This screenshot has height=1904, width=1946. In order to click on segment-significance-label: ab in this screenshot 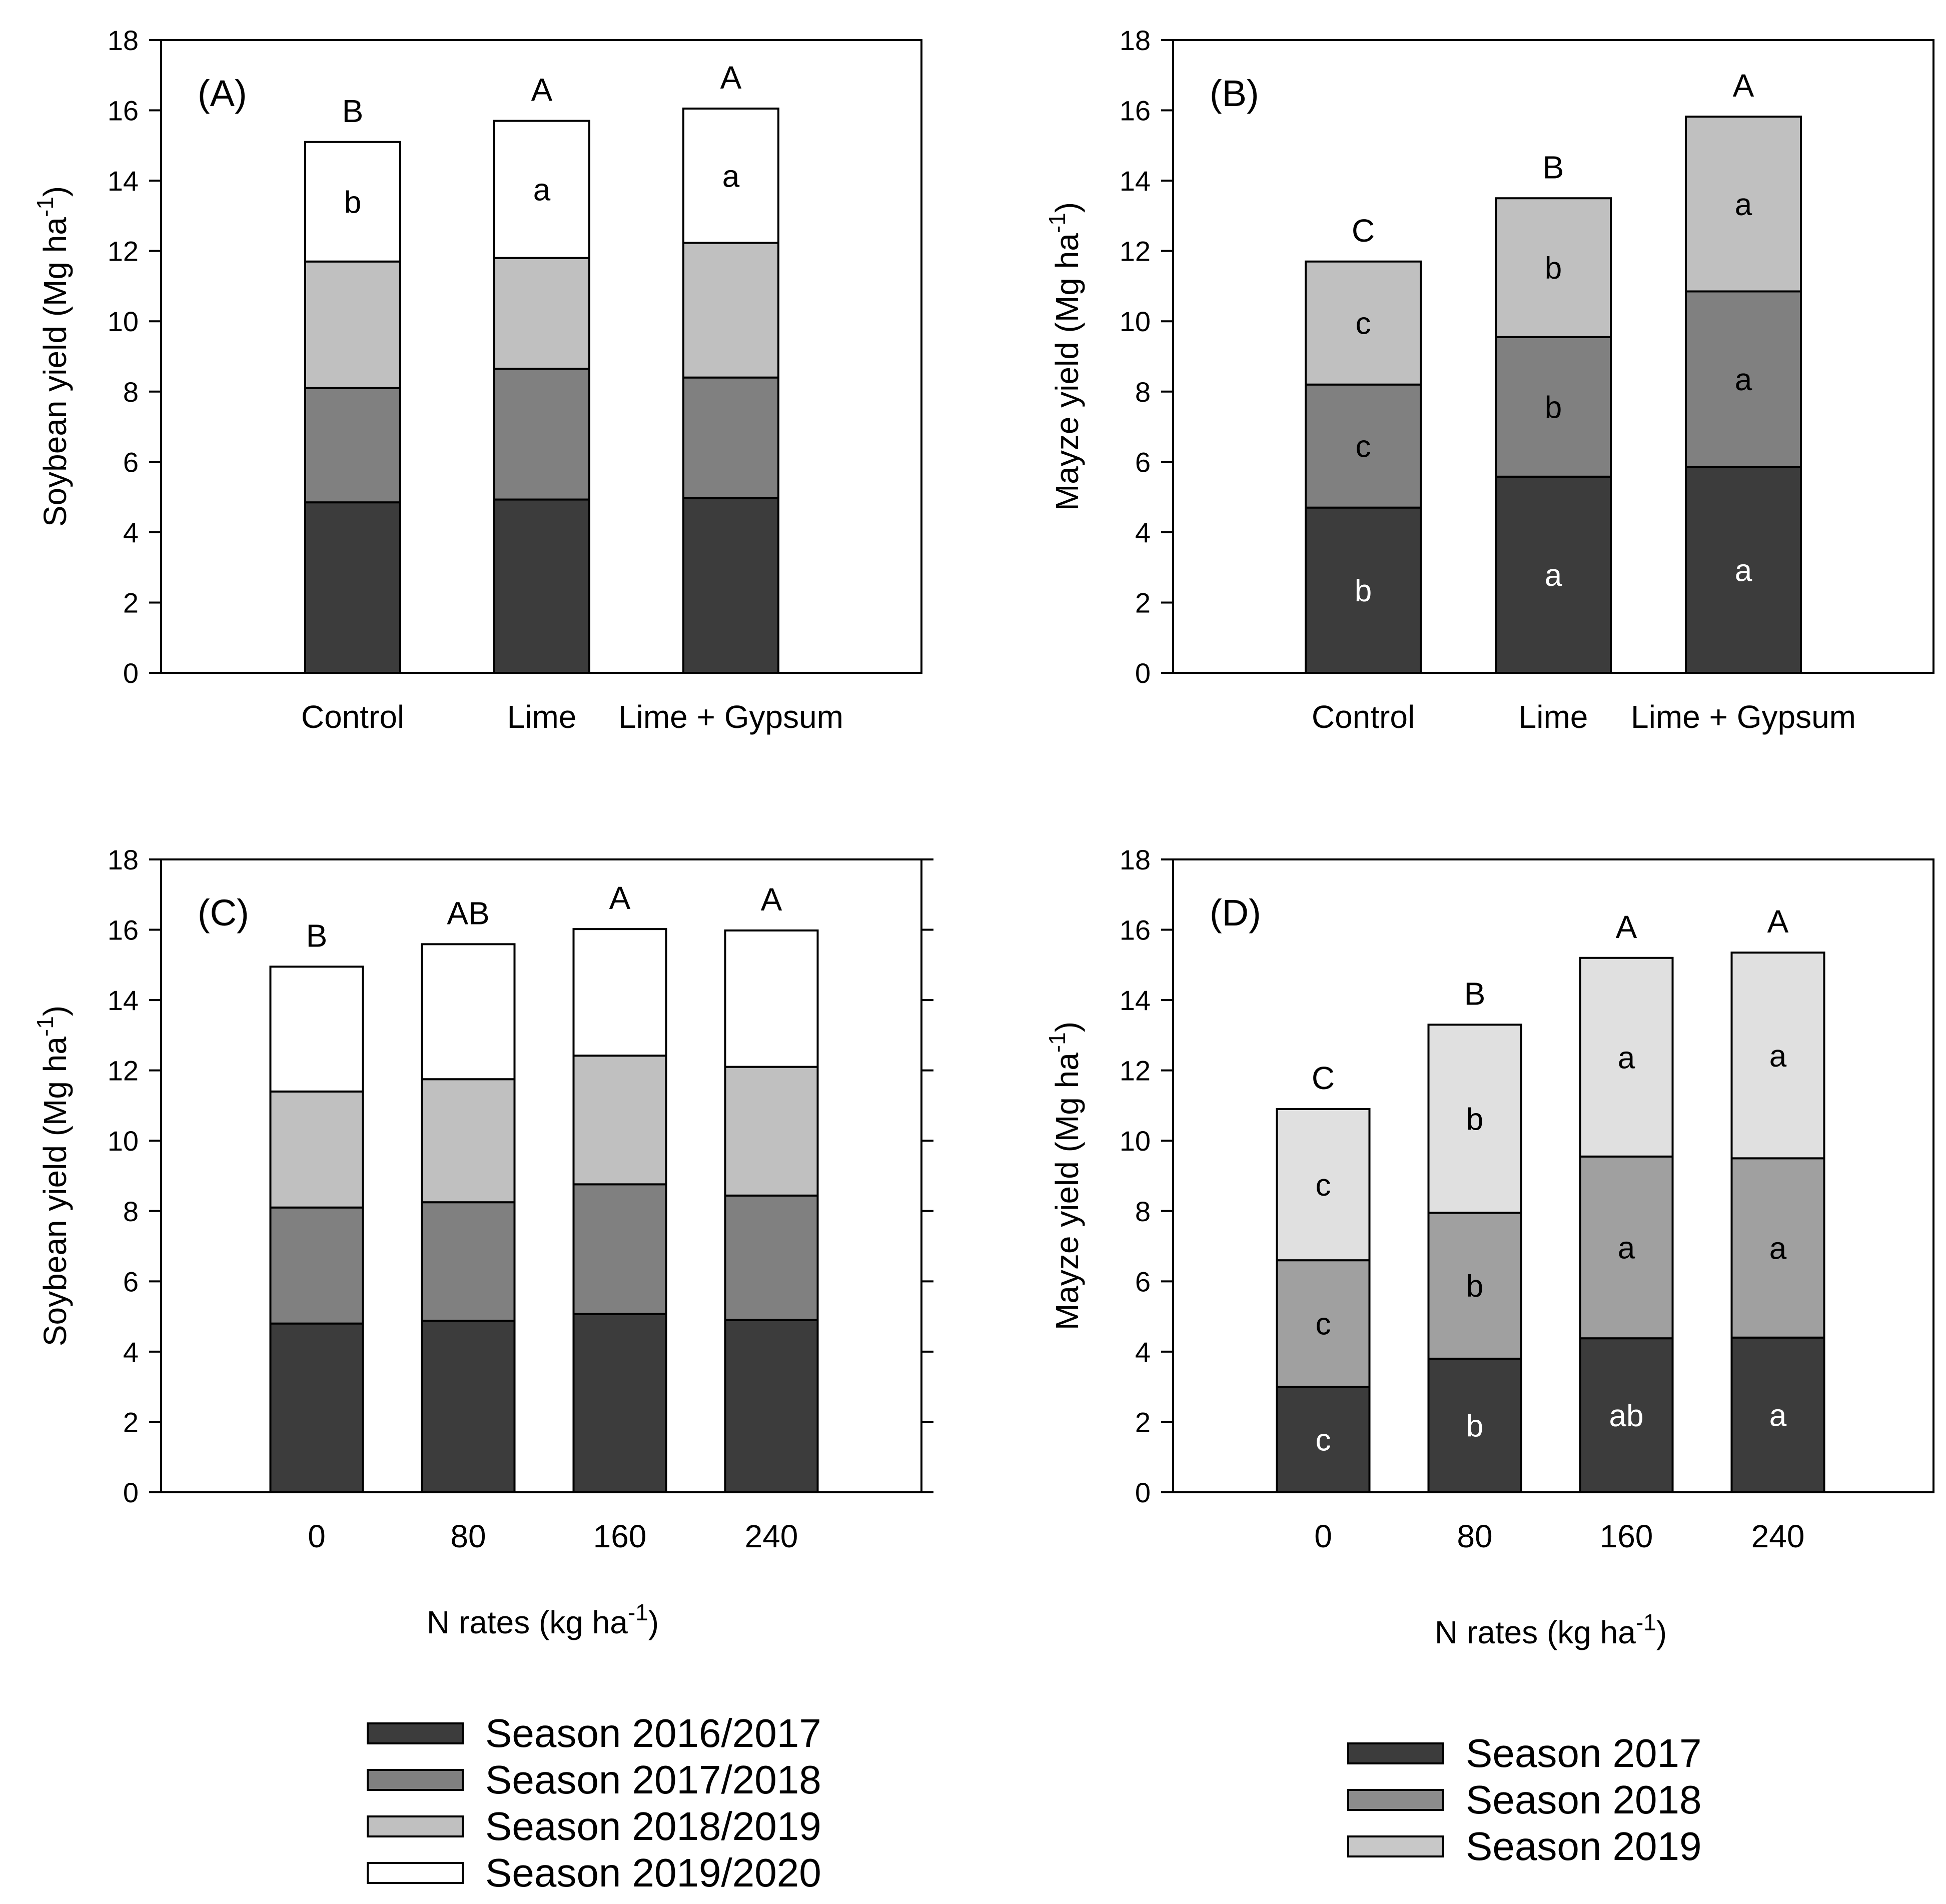, I will do `click(1626, 1416)`.